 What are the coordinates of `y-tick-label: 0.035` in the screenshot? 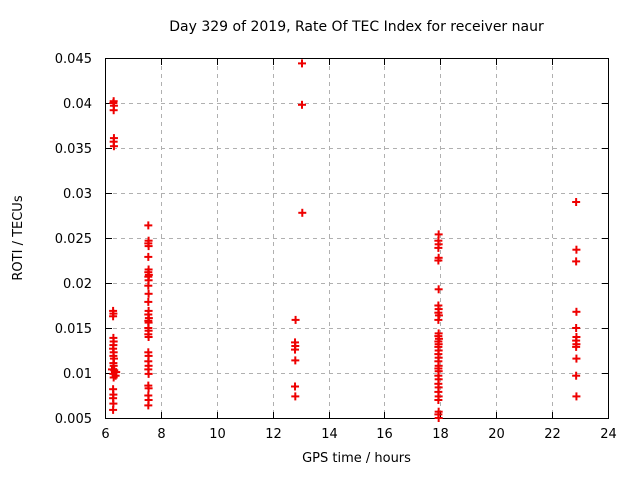 It's located at (73, 149).